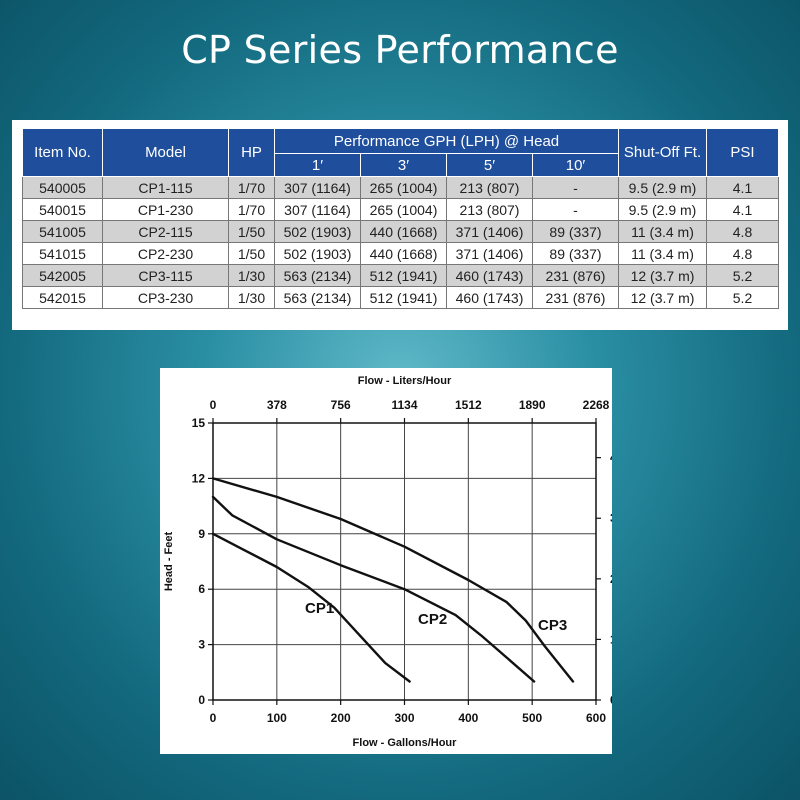 This screenshot has height=800, width=800. I want to click on header-model: Model, so click(165, 152).